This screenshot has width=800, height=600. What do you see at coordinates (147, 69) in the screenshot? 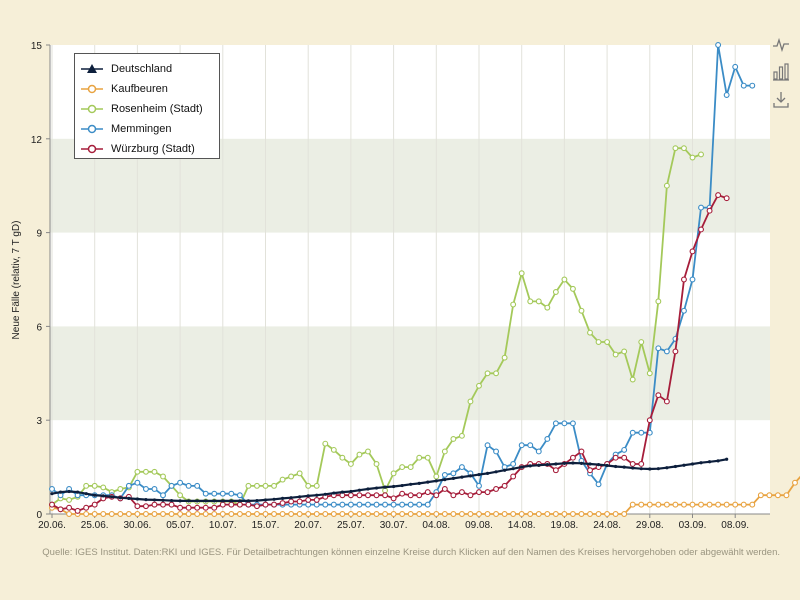
I see `legend-item-deutschland: Deutschland` at bounding box center [147, 69].